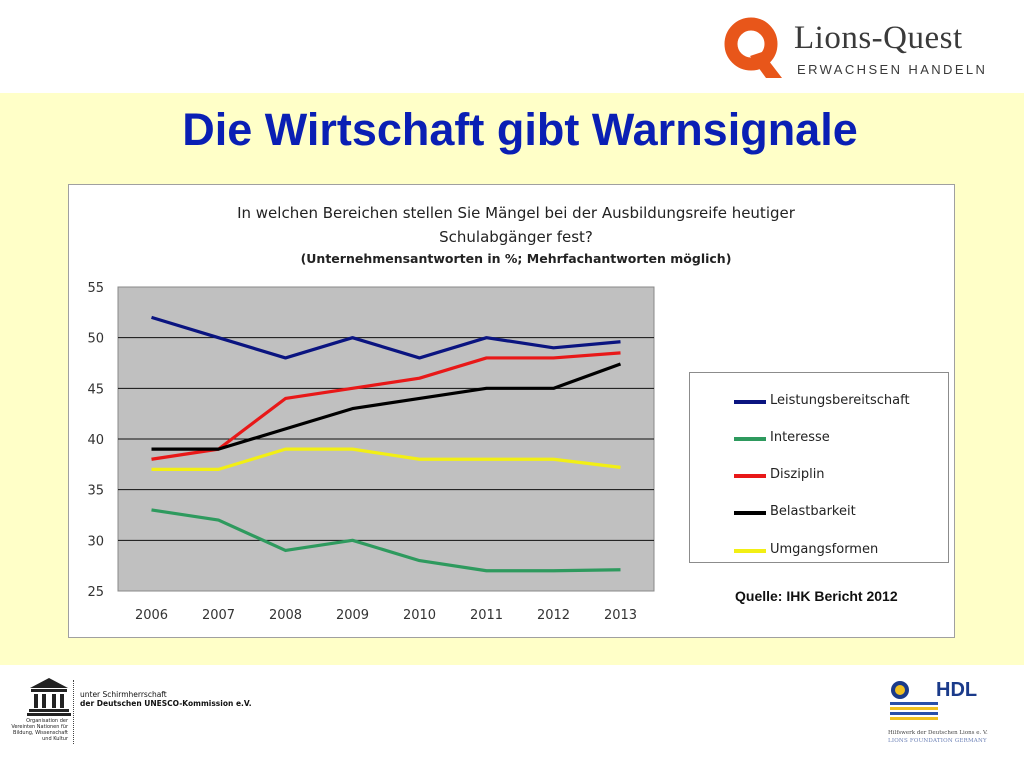 The height and width of the screenshot is (768, 1024). What do you see at coordinates (386, 540) in the screenshot?
I see `series-line-interesse` at bounding box center [386, 540].